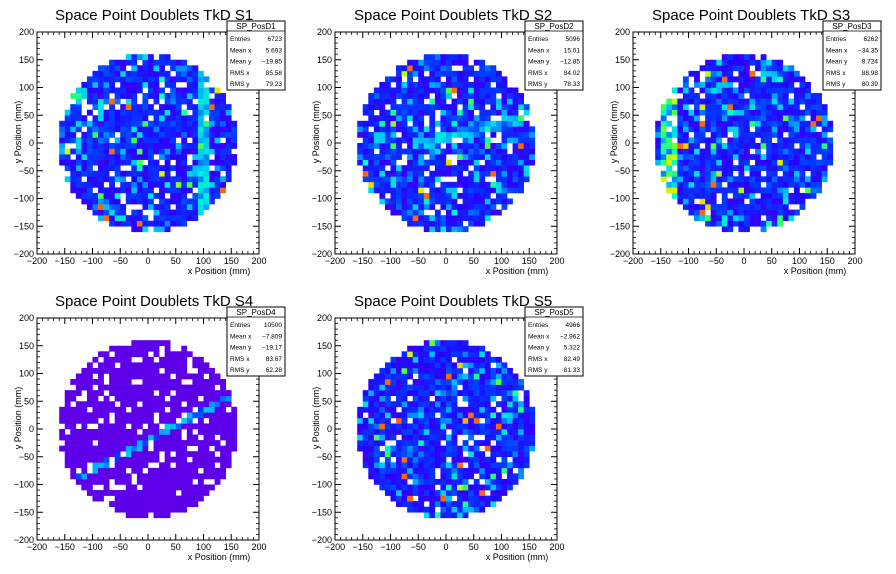 This screenshot has height=574, width=896. Describe the element at coordinates (322, 485) in the screenshot. I see `y-tick-label: −100` at that location.